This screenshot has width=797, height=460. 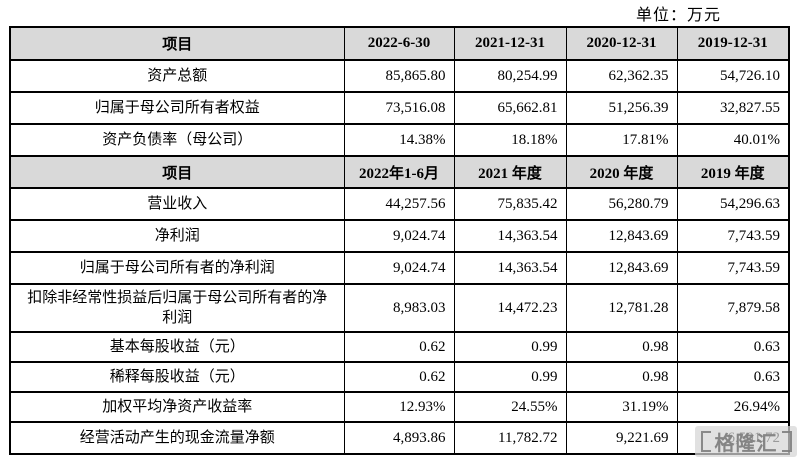 What do you see at coordinates (621, 108) in the screenshot?
I see `cell-value: 51,256.39` at bounding box center [621, 108].